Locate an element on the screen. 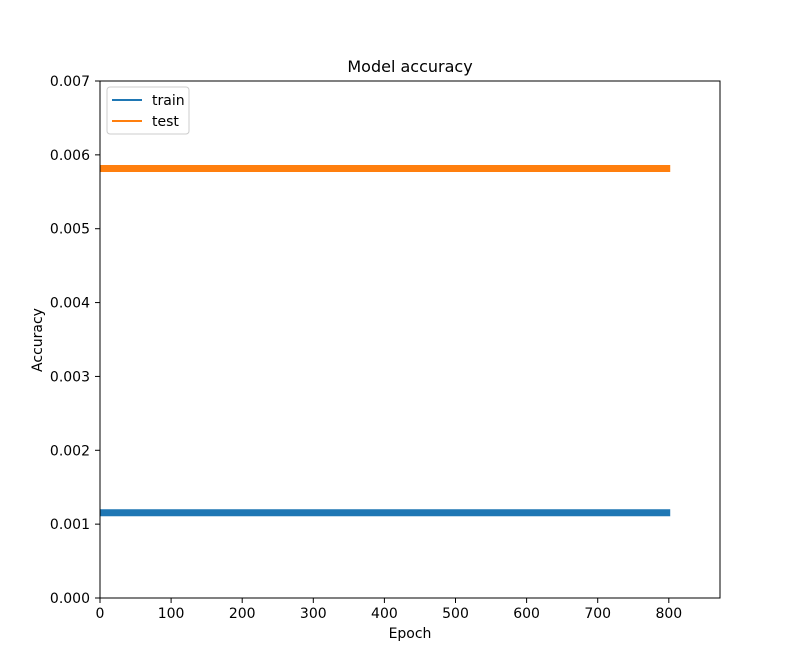 This screenshot has width=800, height=672. x-tick-label: 800 is located at coordinates (668, 614).